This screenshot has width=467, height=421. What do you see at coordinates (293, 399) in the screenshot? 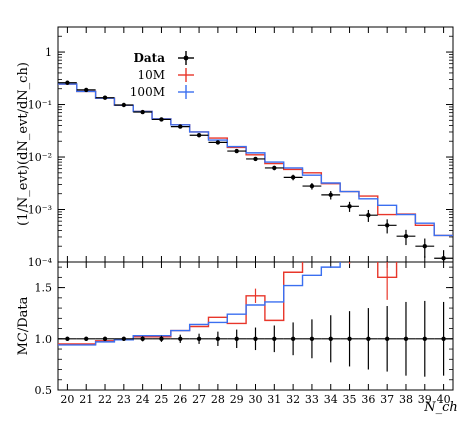
I see `x-tick-label: 32` at bounding box center [293, 399].